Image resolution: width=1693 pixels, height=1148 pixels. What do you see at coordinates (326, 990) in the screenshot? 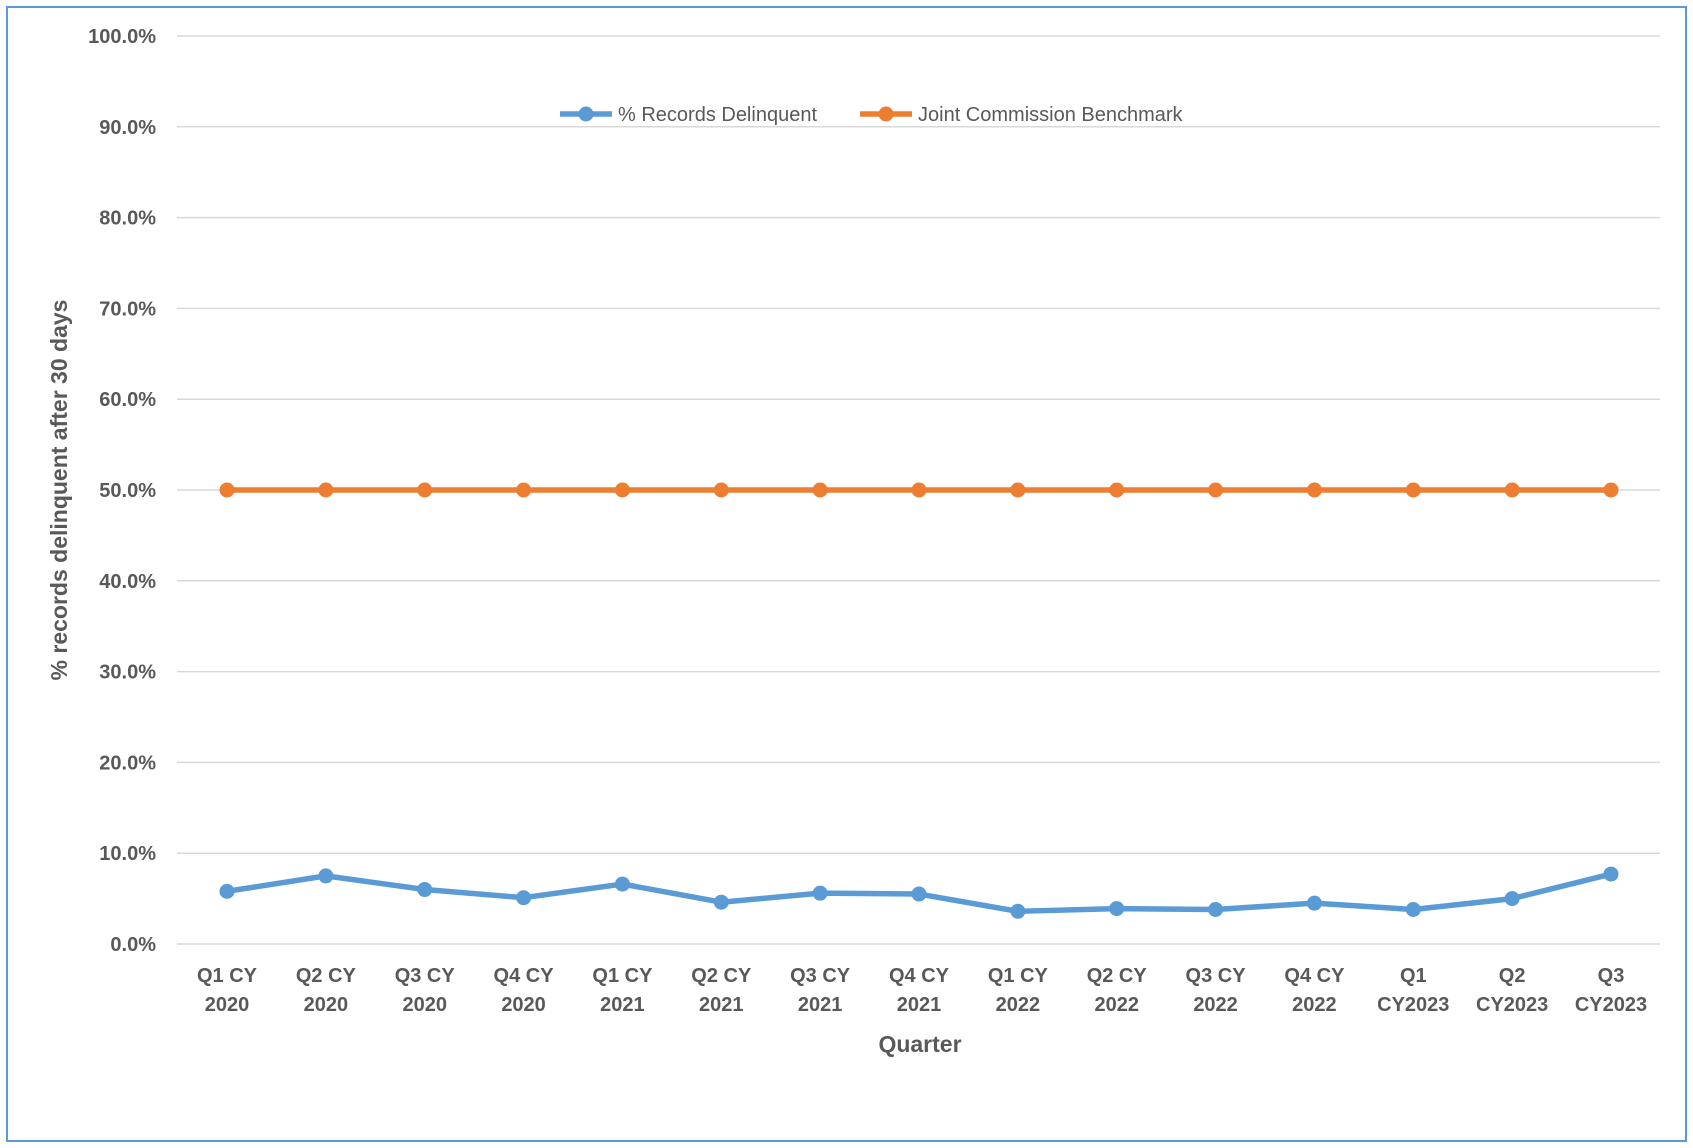
I see `x-tick-label: Q2 CY 2020` at bounding box center [326, 990].